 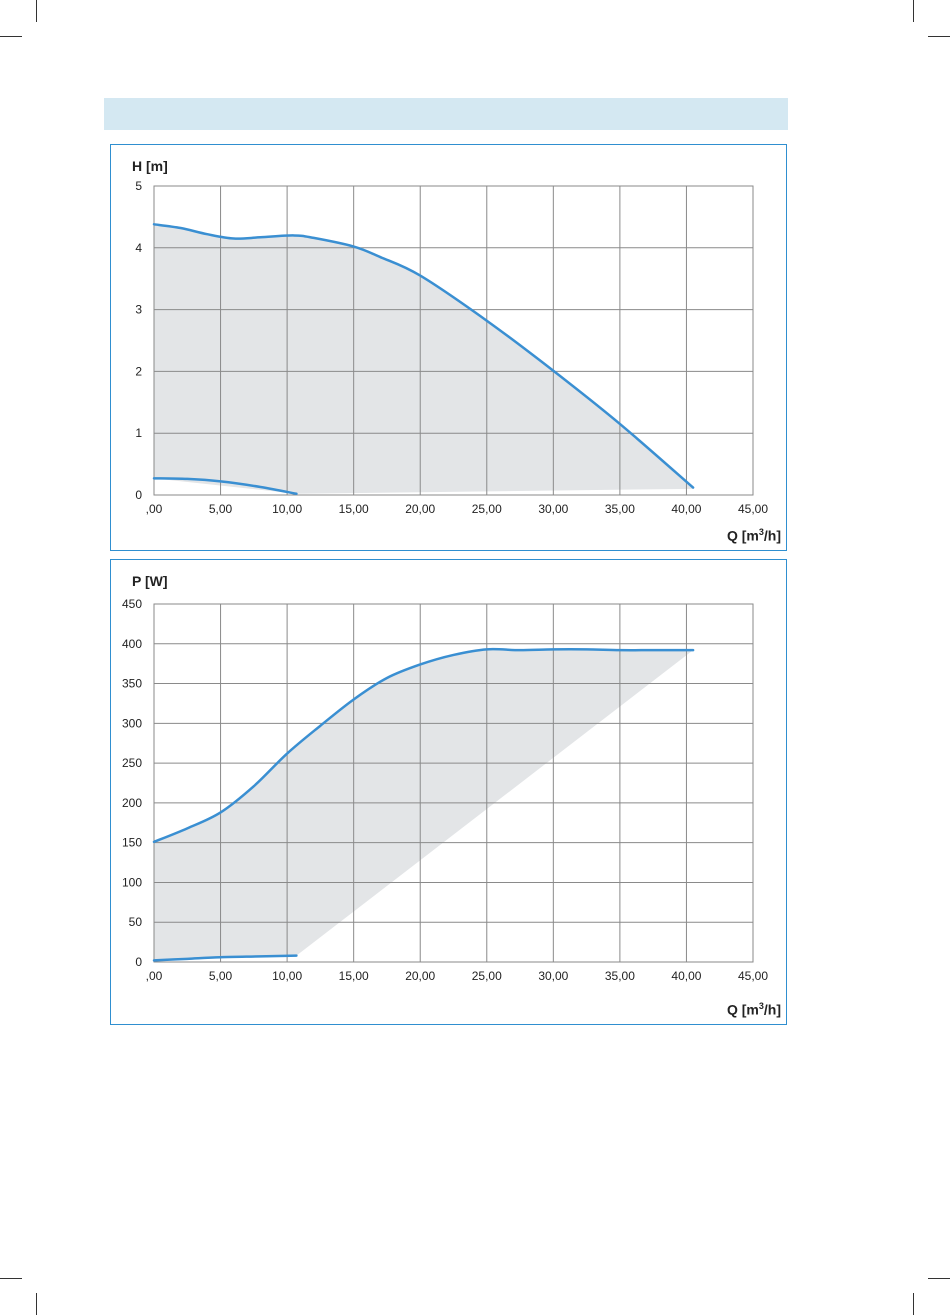 I want to click on y-tick-label: 150, so click(x=132, y=843).